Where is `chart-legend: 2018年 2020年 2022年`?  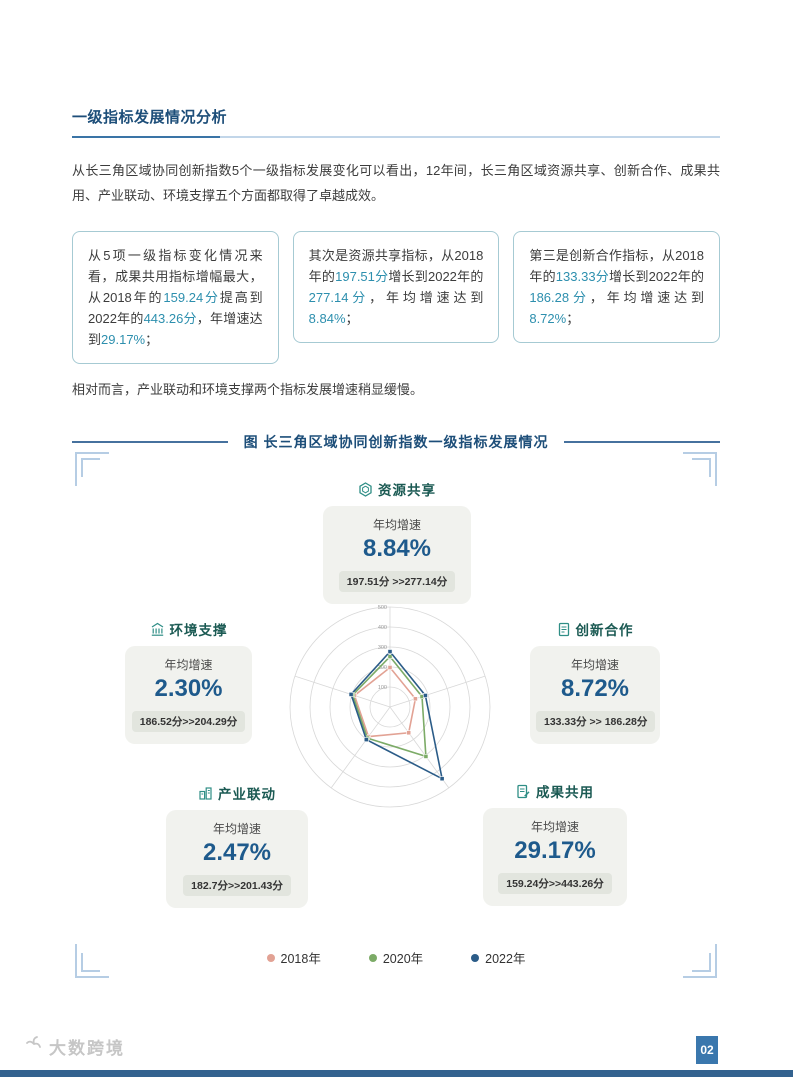
chart-legend: 2018年 2020年 2022年 is located at coordinates (396, 957).